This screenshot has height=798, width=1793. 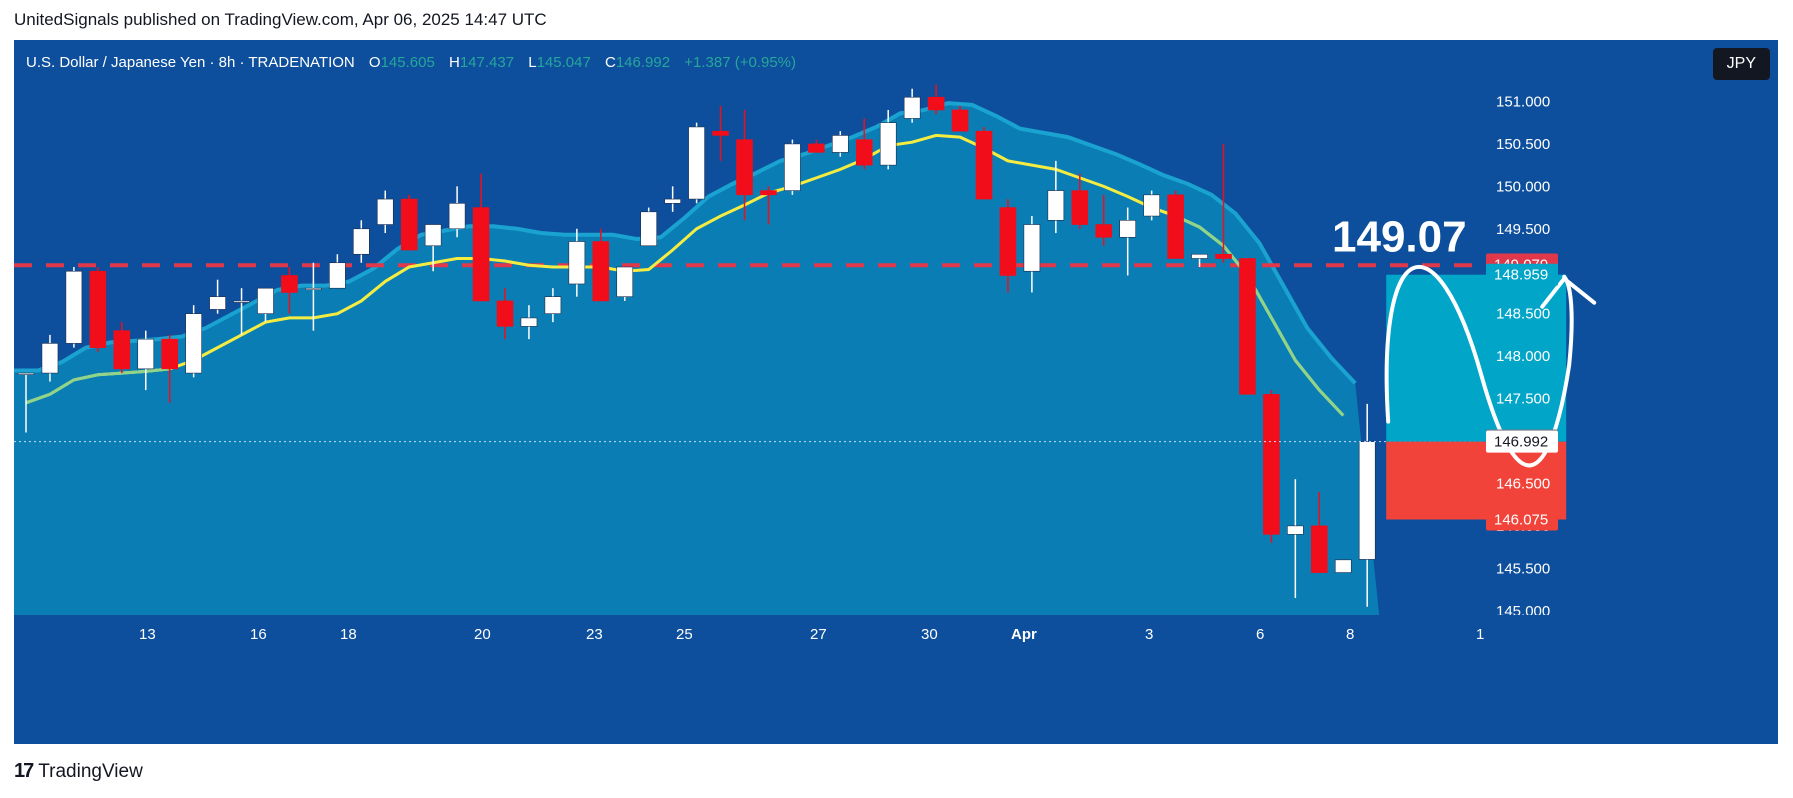 What do you see at coordinates (454, 62) in the screenshot?
I see `high-label: H` at bounding box center [454, 62].